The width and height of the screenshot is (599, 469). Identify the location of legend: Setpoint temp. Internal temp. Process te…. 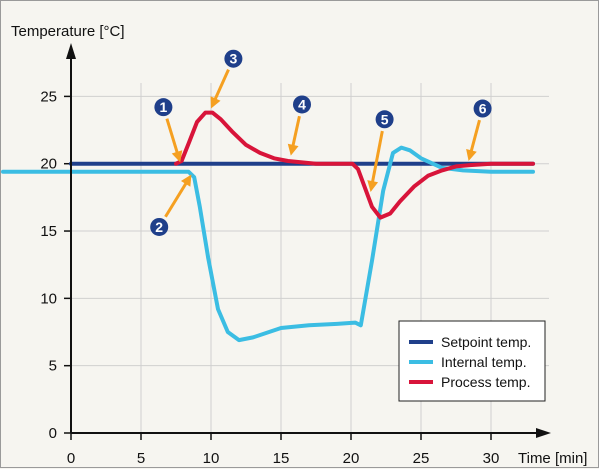
(472, 361).